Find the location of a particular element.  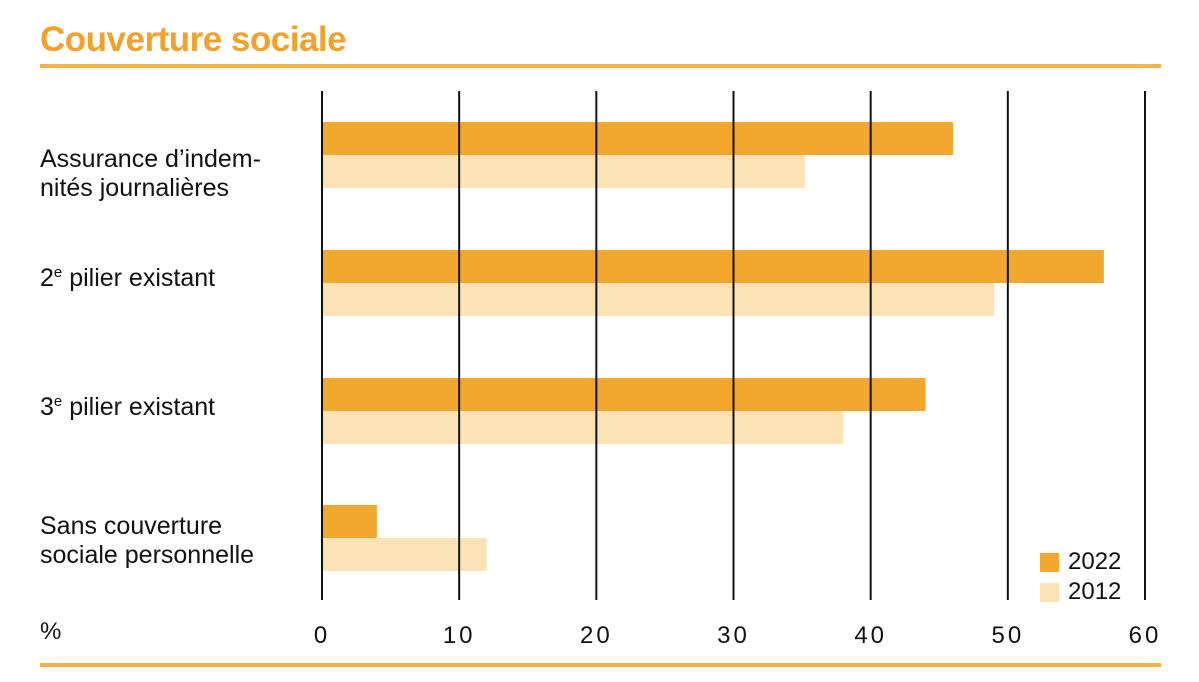

legend-swatch-2022 is located at coordinates (1049, 562).